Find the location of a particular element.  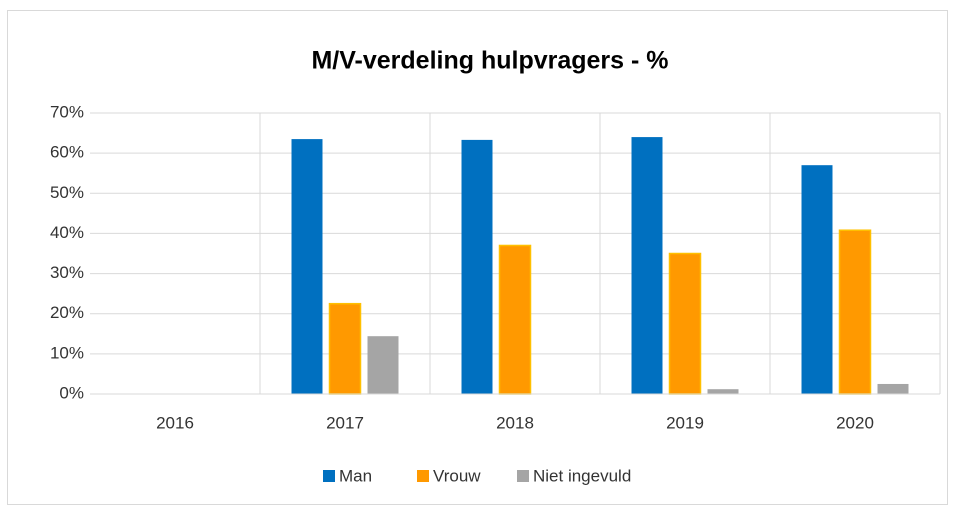

y-tick-label: 0% is located at coordinates (71, 392).